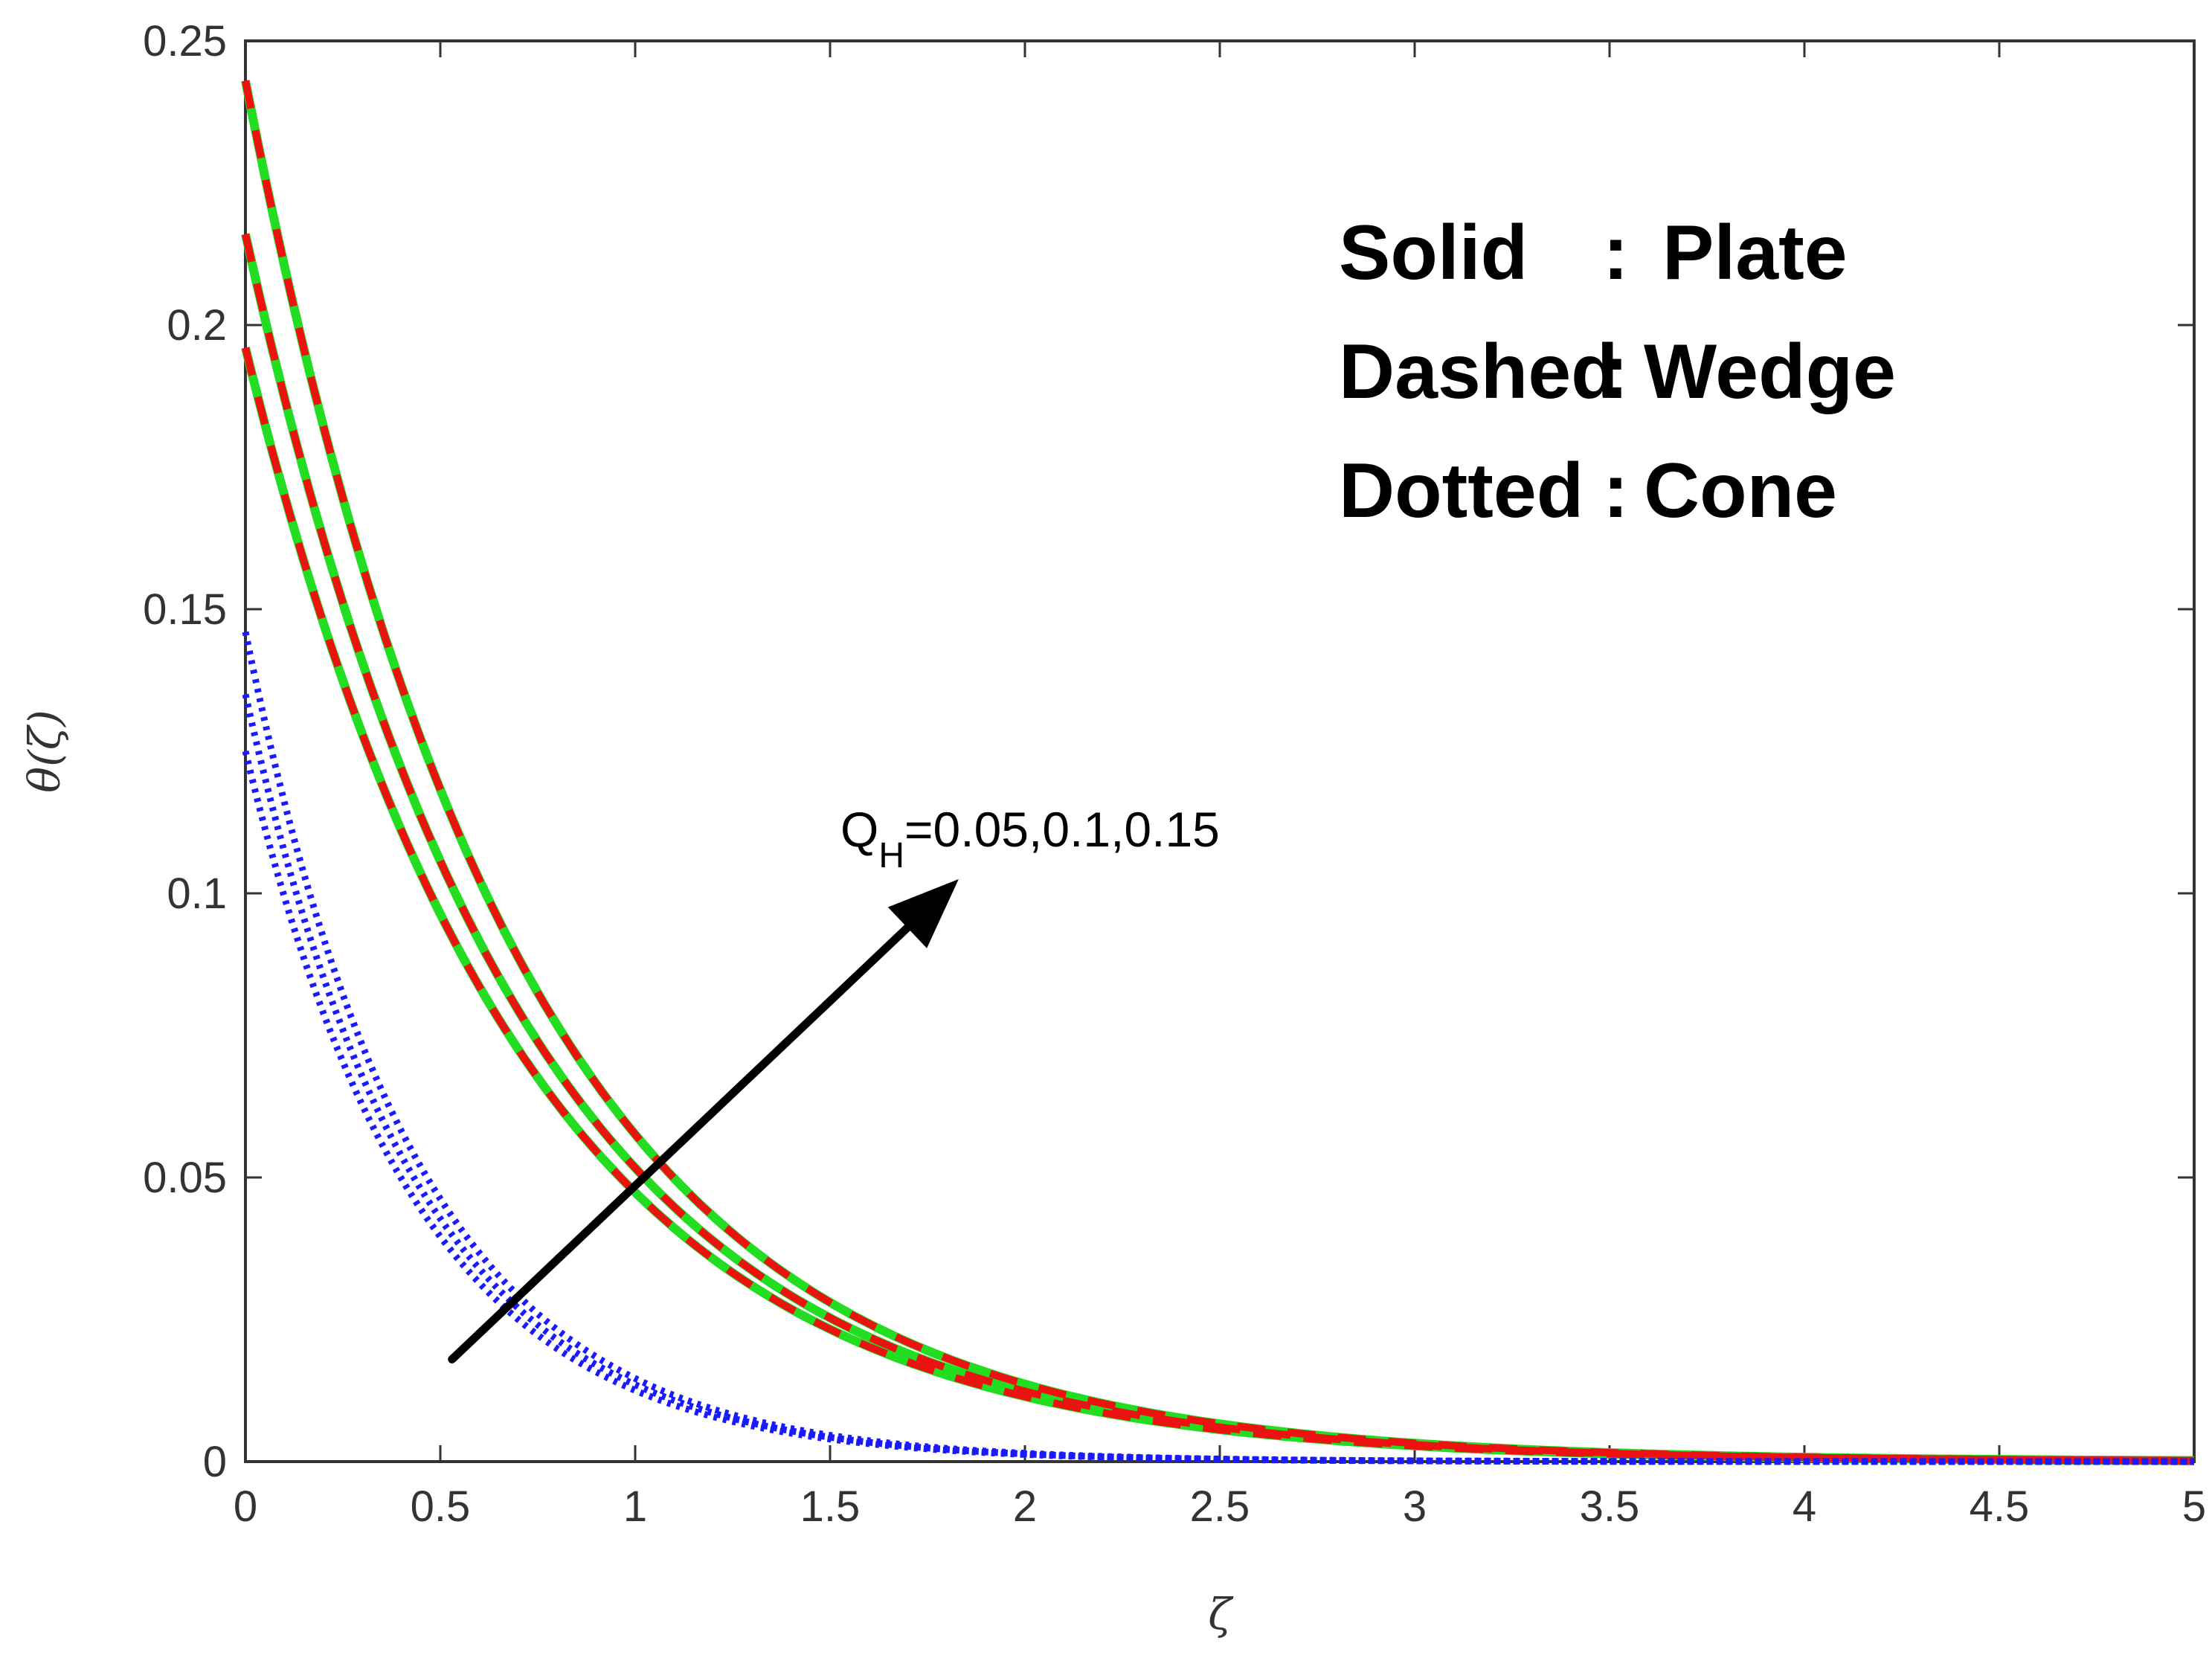 The width and height of the screenshot is (2212, 1655). What do you see at coordinates (1610, 1506) in the screenshot?
I see `x-tick-label: 3.5` at bounding box center [1610, 1506].